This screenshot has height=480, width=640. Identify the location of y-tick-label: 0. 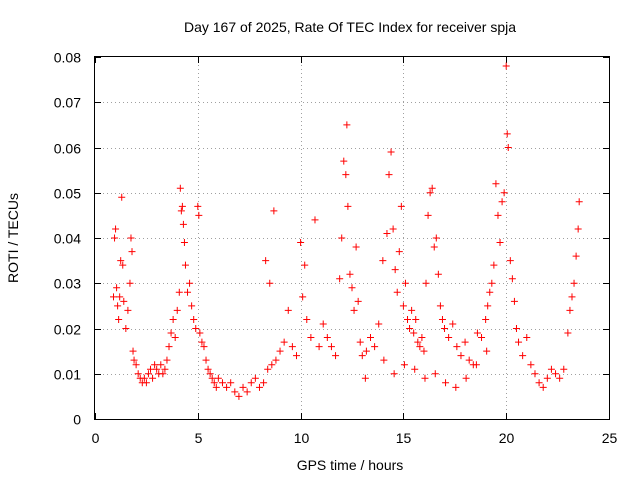
(77, 420).